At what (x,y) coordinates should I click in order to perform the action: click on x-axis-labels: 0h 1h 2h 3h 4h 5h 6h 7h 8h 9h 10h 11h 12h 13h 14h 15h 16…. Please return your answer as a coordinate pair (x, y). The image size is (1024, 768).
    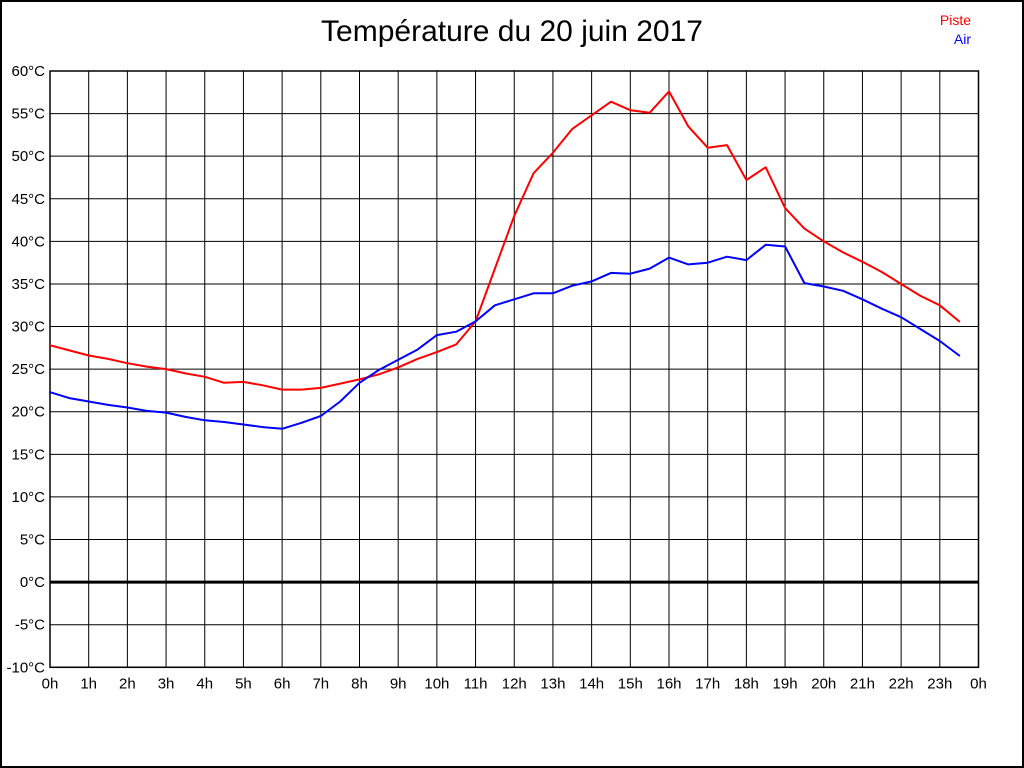
    Looking at the image, I should click on (514, 683).